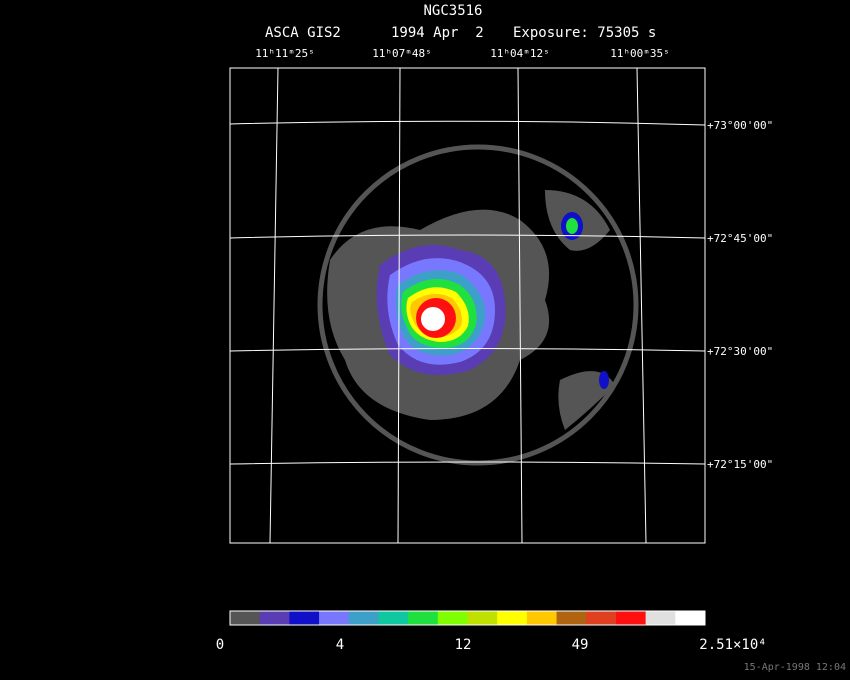 The height and width of the screenshot is (680, 850). Describe the element at coordinates (463, 645) in the screenshot. I see `colorbar-label: 12` at that location.